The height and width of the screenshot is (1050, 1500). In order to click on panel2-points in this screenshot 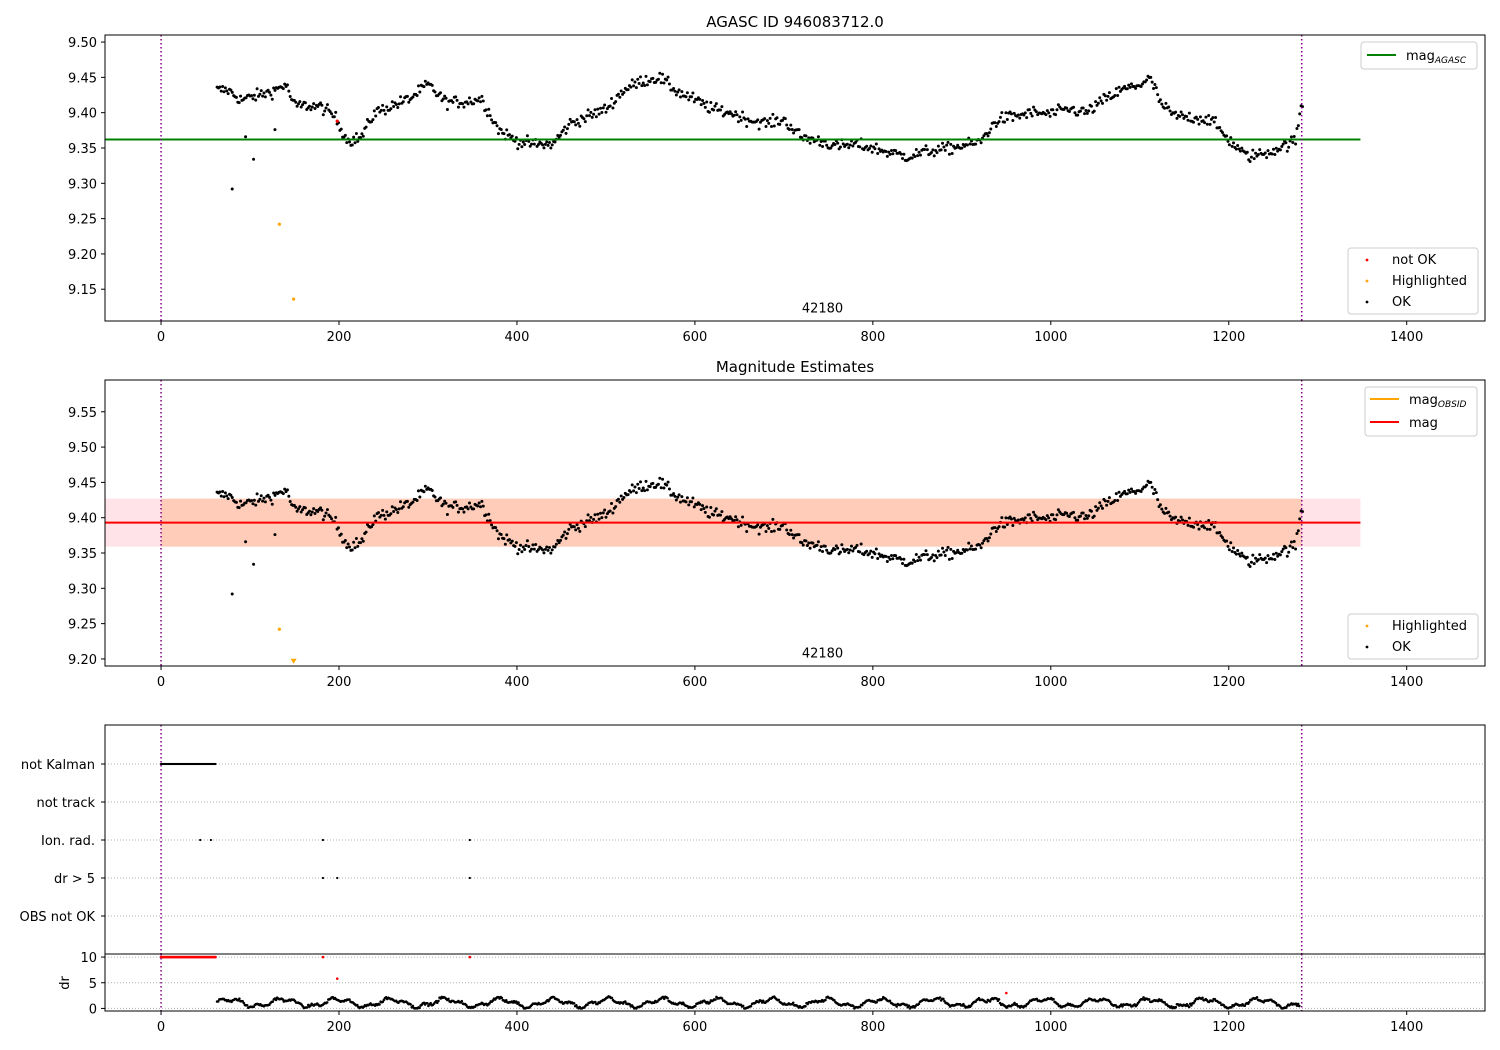, I will do `click(759, 570)`.